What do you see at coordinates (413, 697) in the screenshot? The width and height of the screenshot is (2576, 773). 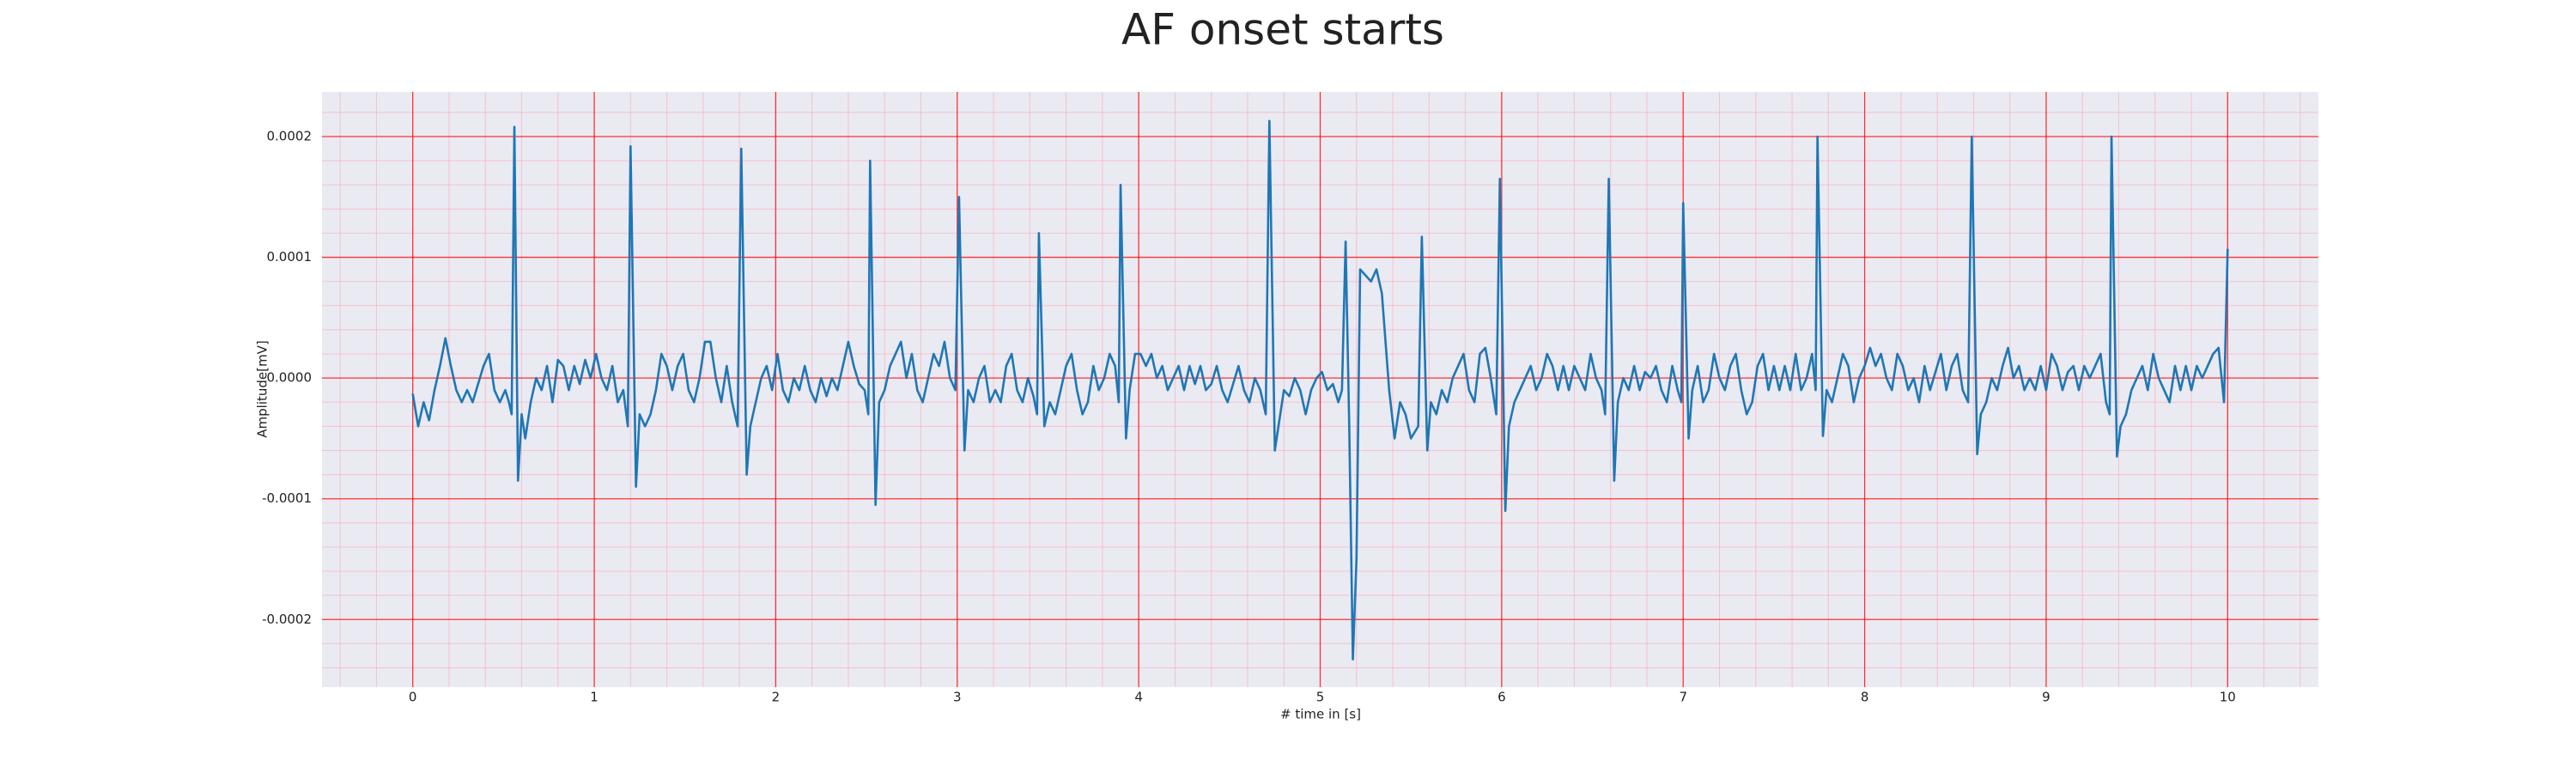 I see `x-tick-label: 0` at bounding box center [413, 697].